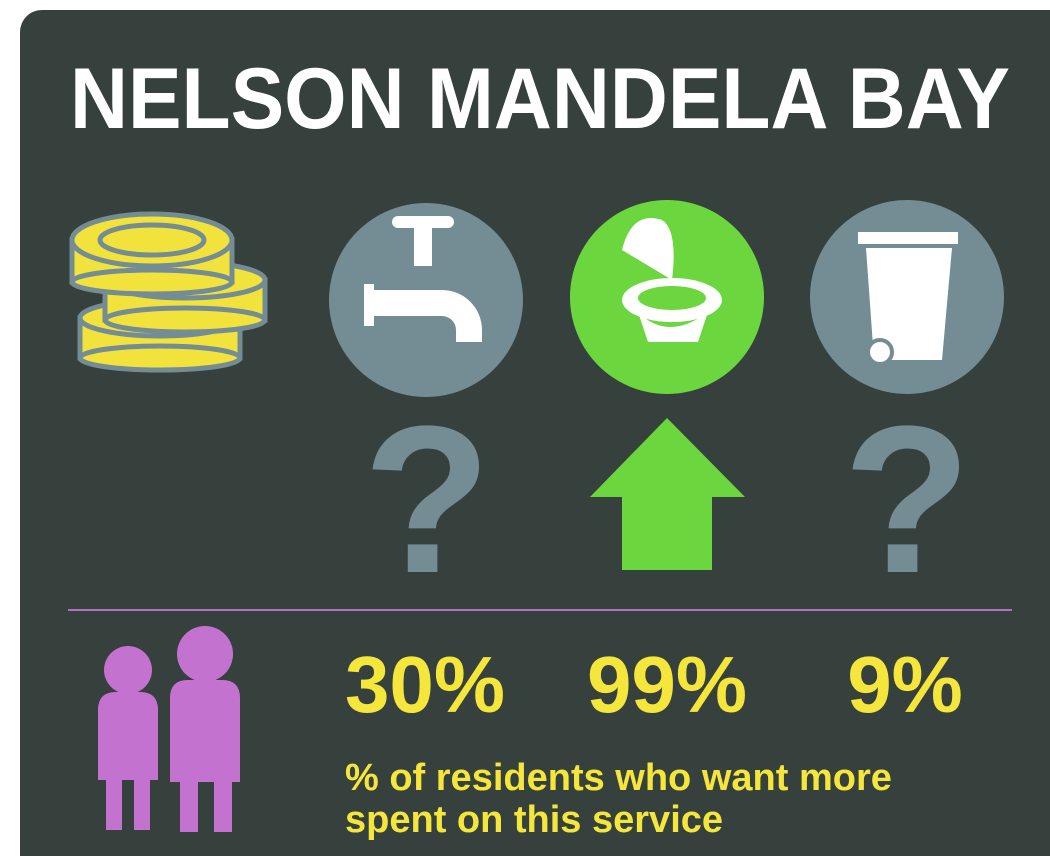 Image resolution: width=1050 pixels, height=856 pixels. I want to click on caption-line: spent on this service, so click(534, 820).